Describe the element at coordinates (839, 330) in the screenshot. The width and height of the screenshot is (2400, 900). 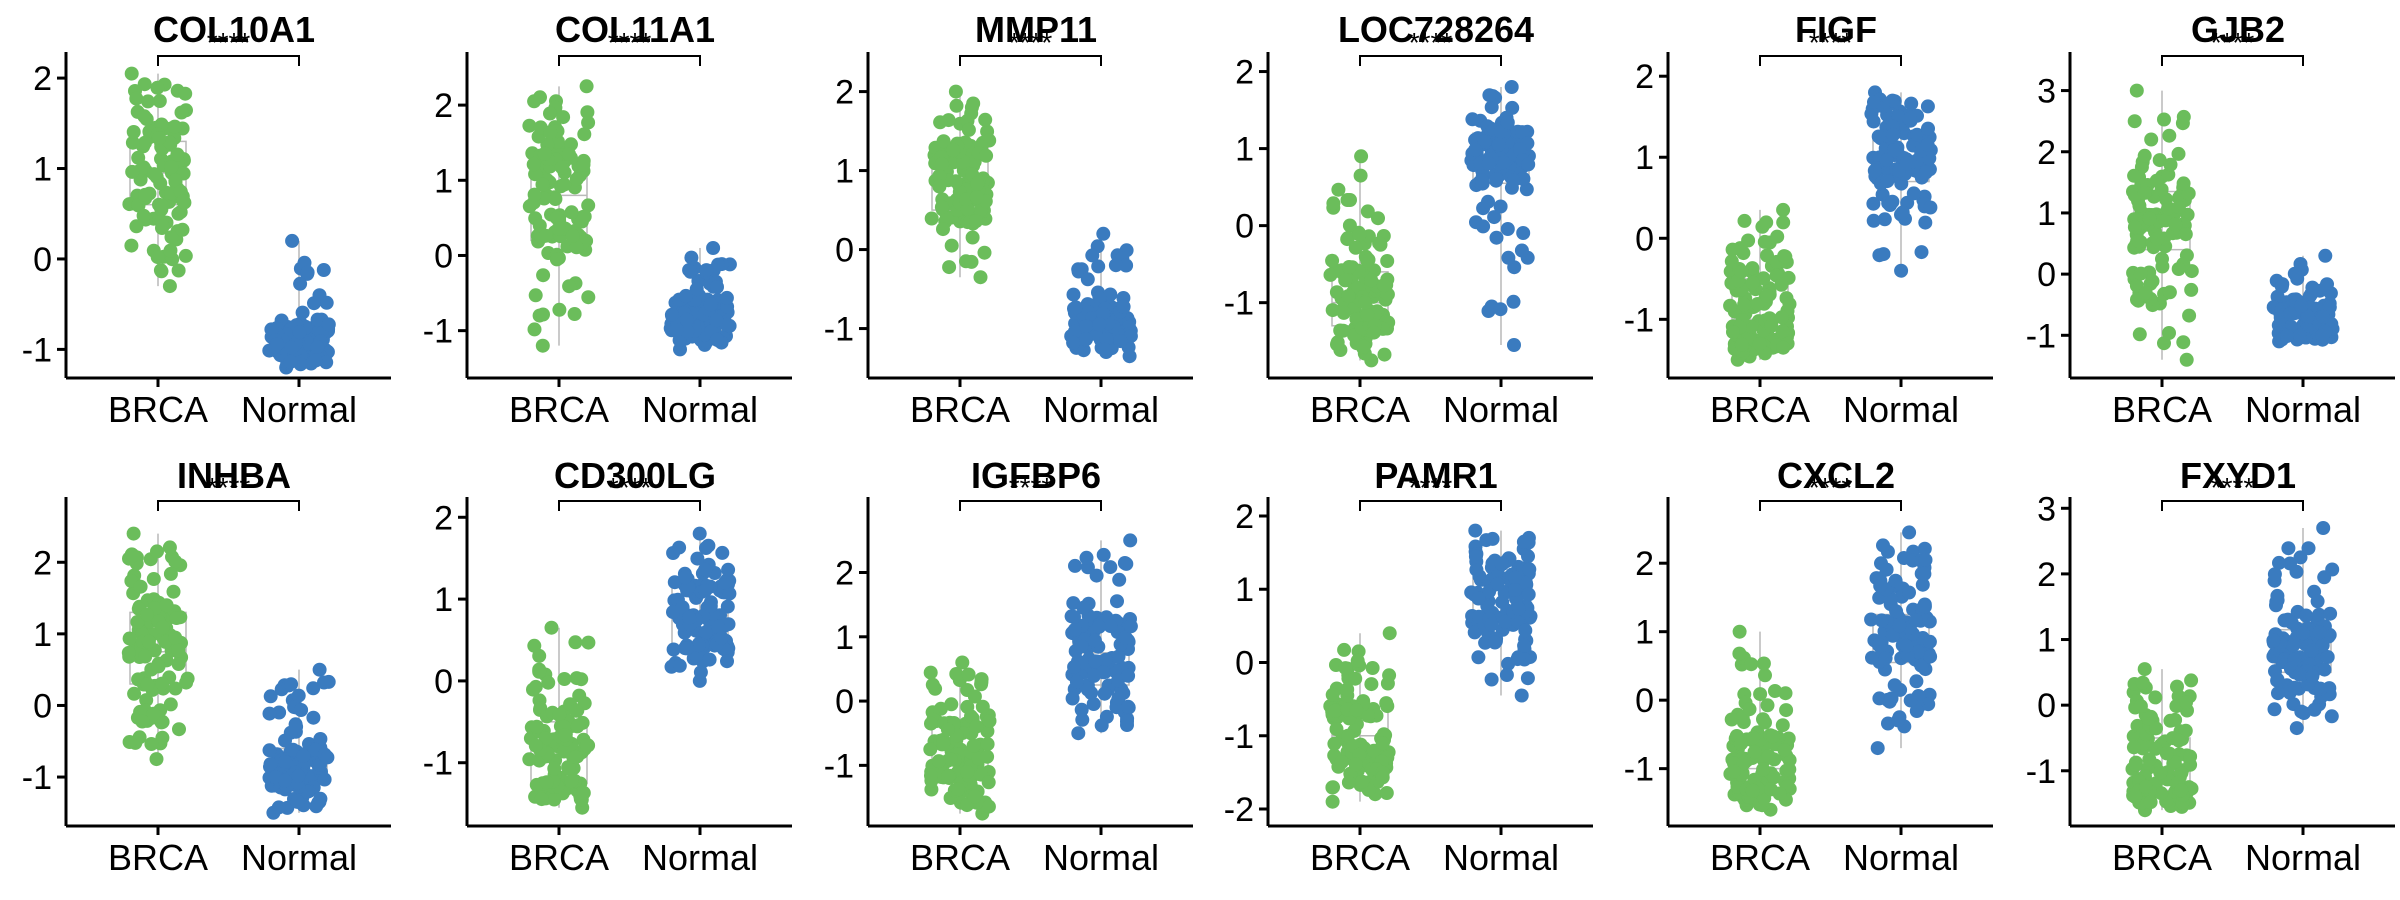
I see `y-tick-label: -1` at that location.